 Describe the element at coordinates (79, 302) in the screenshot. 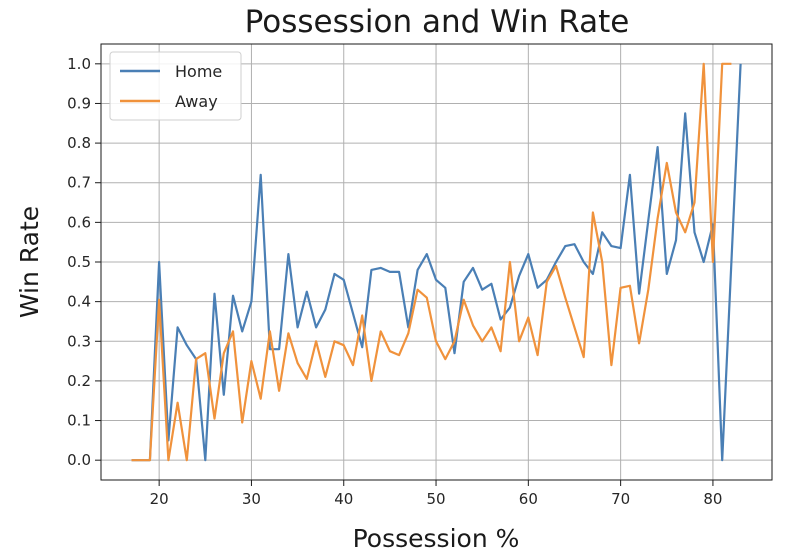

I see `y-tick-label: 0.4` at that location.